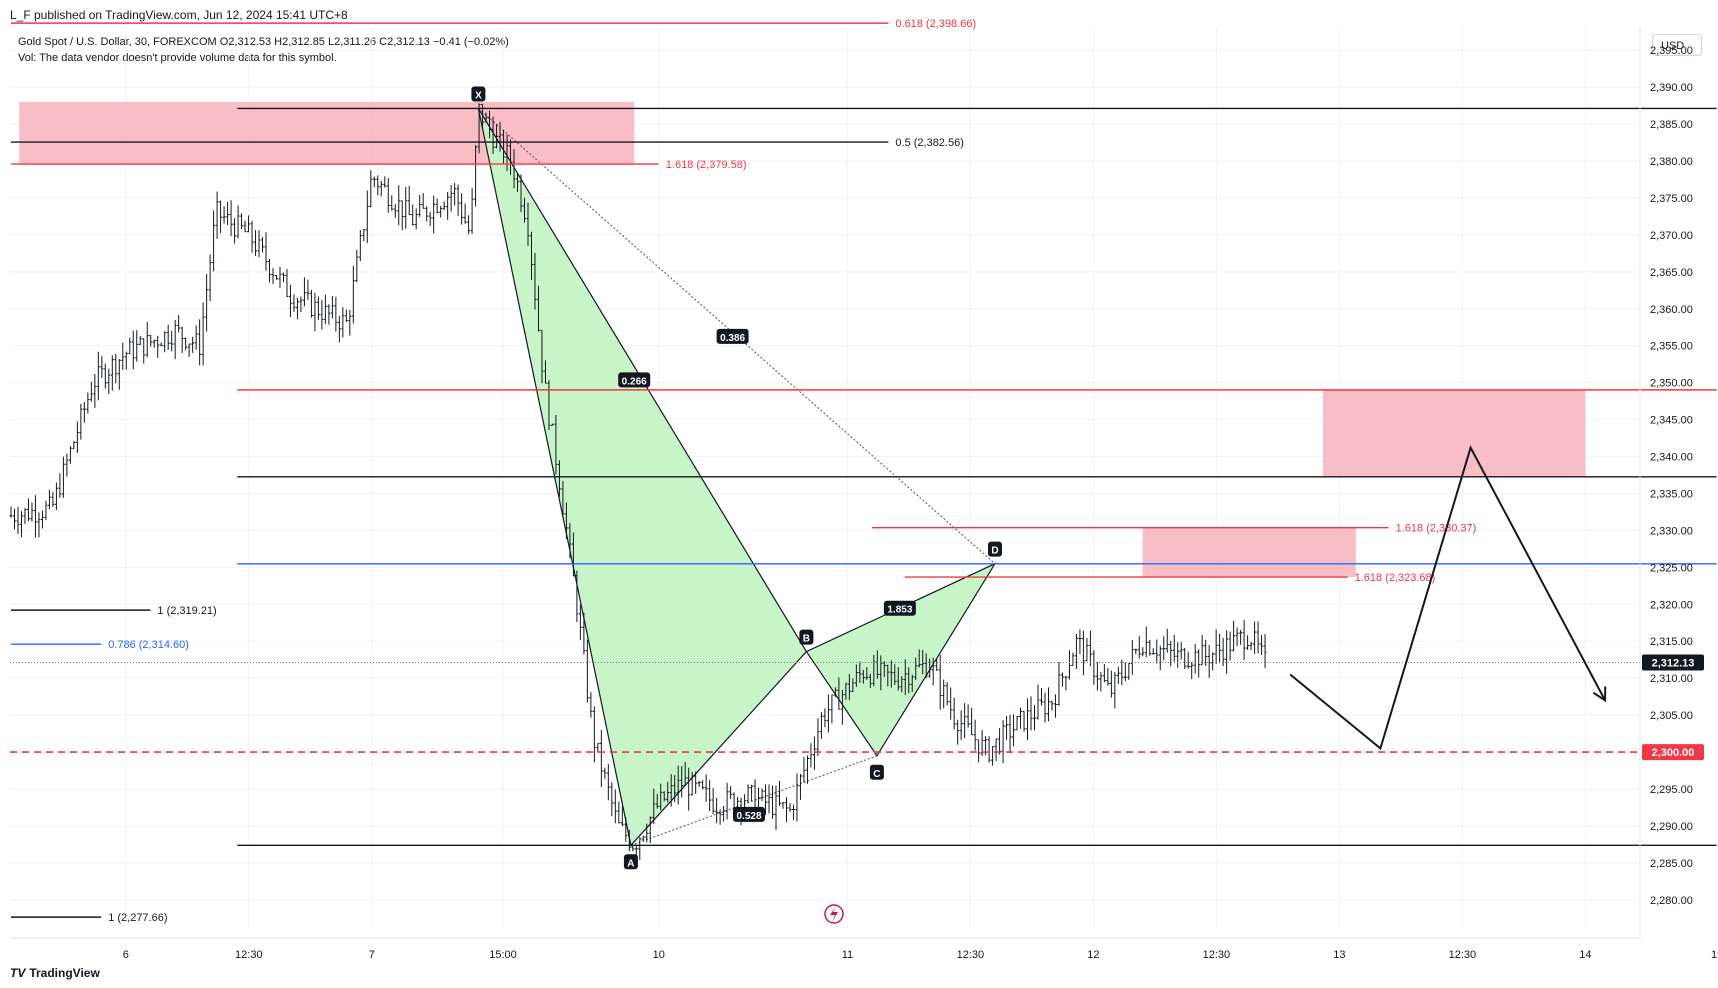 Image resolution: width=1718 pixels, height=988 pixels. Describe the element at coordinates (372, 955) in the screenshot. I see `time-tick-label: 7` at that location.